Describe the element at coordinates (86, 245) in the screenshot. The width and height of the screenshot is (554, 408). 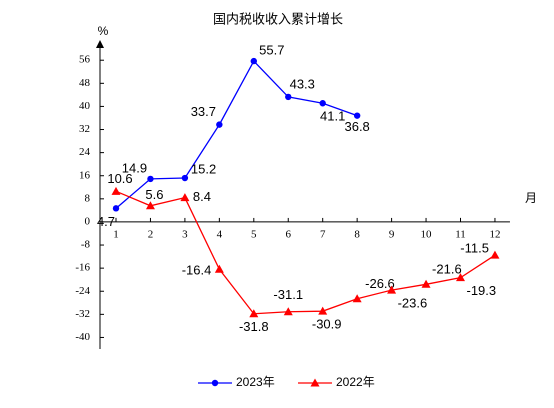
I see `y-tick-label: -8` at that location.